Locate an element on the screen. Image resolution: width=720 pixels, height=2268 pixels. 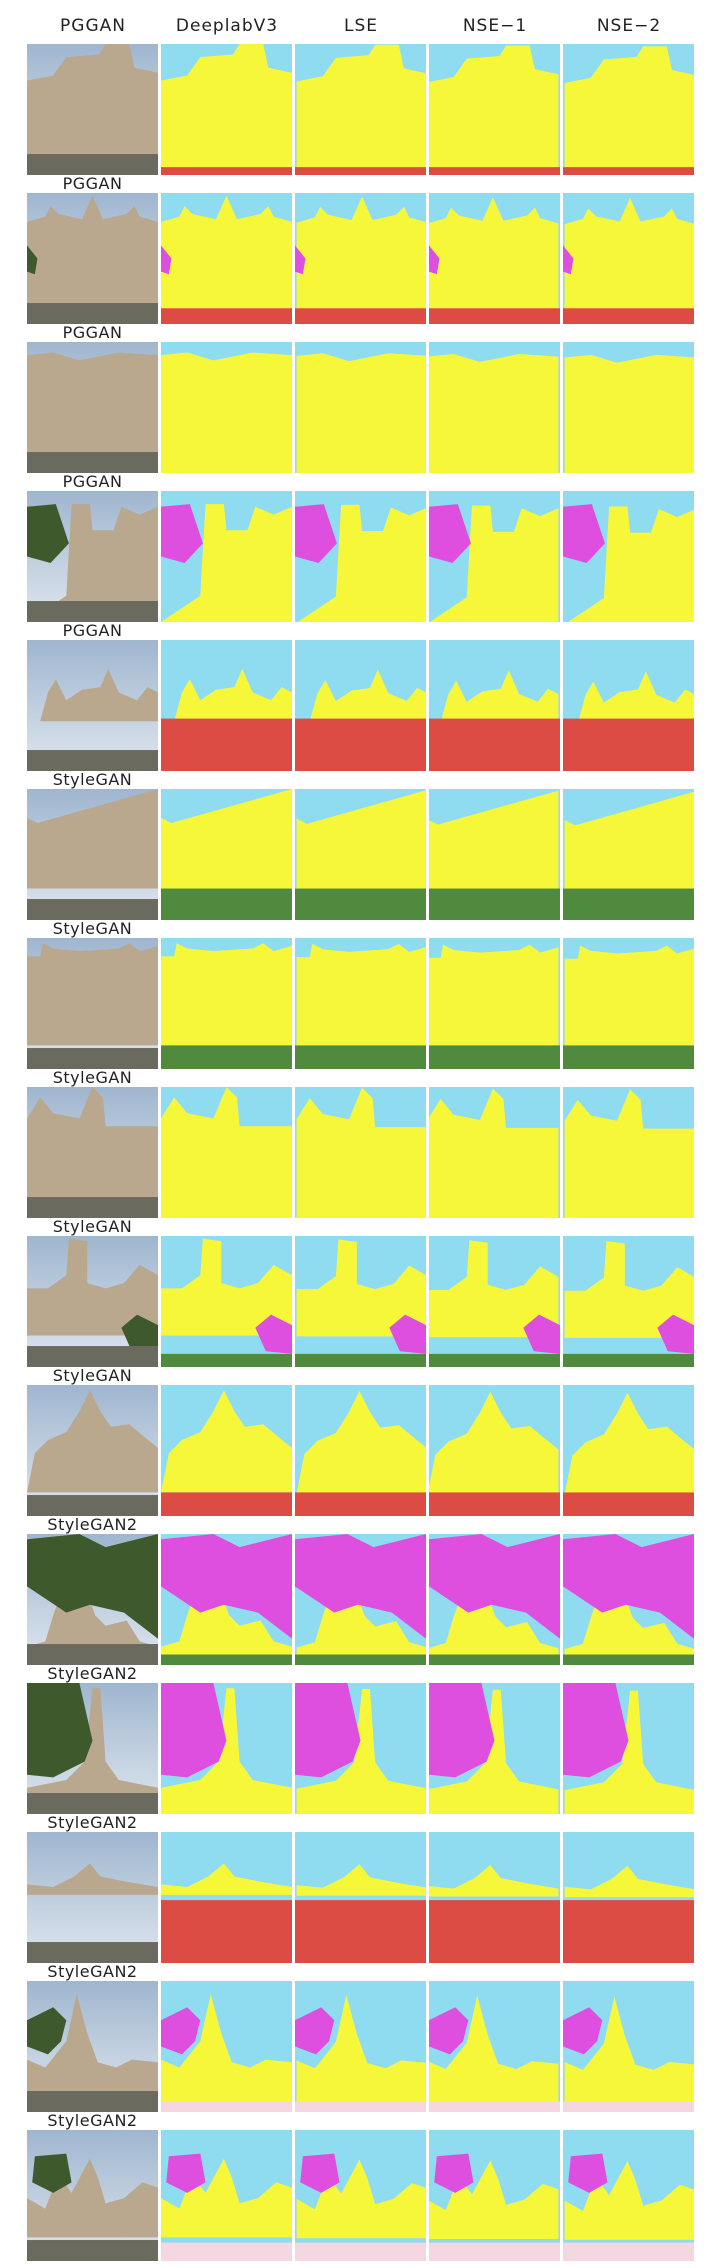
column-header-lse: LSE is located at coordinates (360, 26).